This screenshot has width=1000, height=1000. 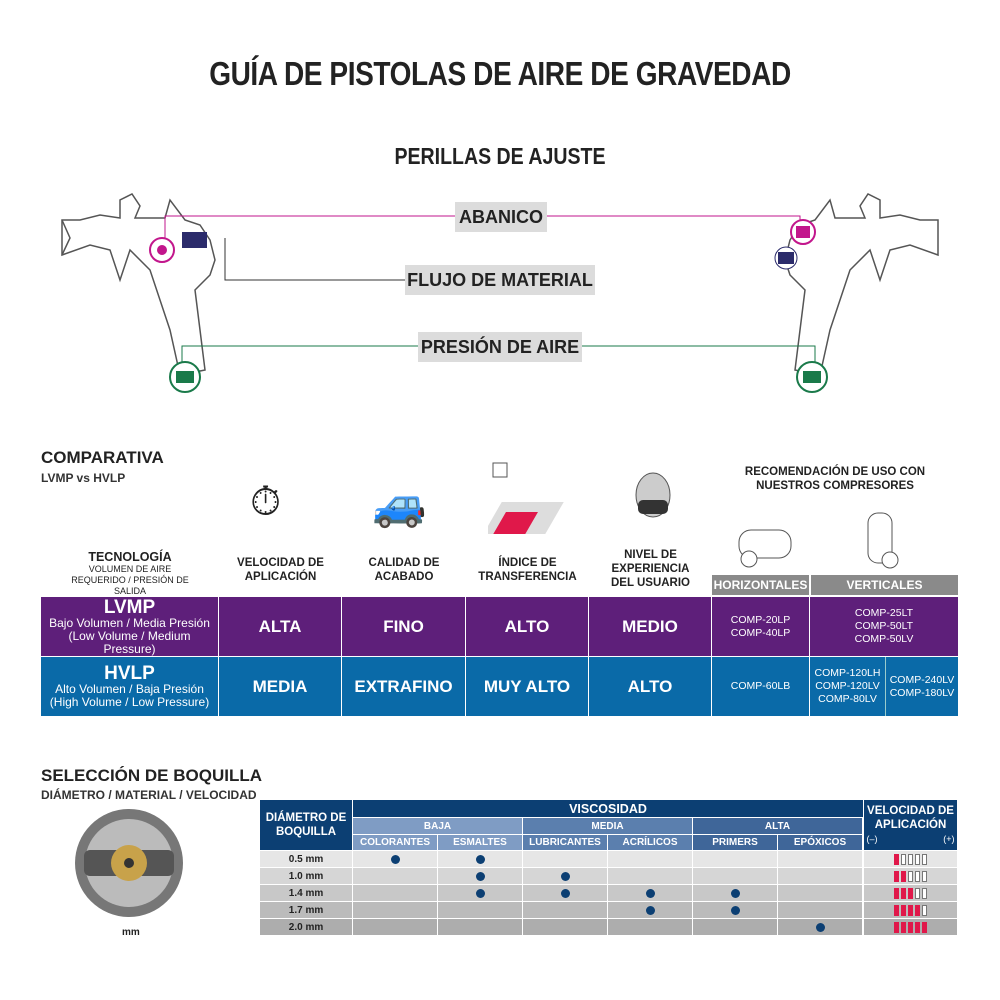 I want to click on col-header-finish: CALIDAD DE ACABADO, so click(x=404, y=570).